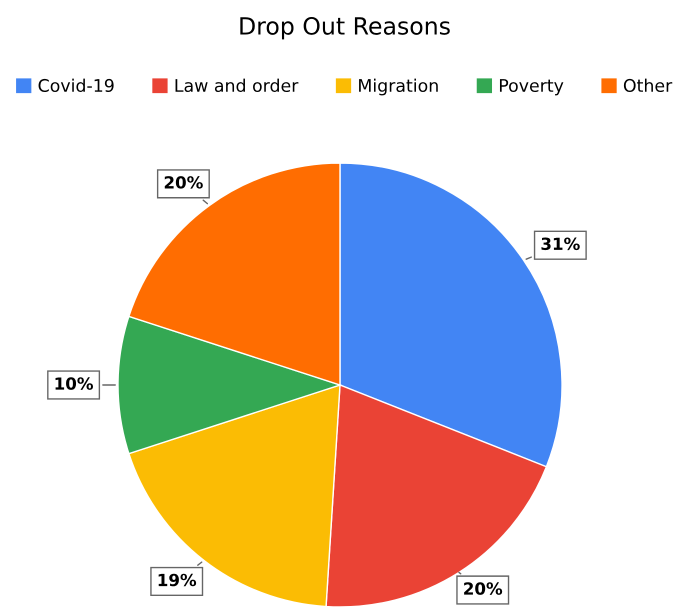 This screenshot has width=689, height=610. I want to click on chart-title: Drop Out Reasons, so click(345, 28).